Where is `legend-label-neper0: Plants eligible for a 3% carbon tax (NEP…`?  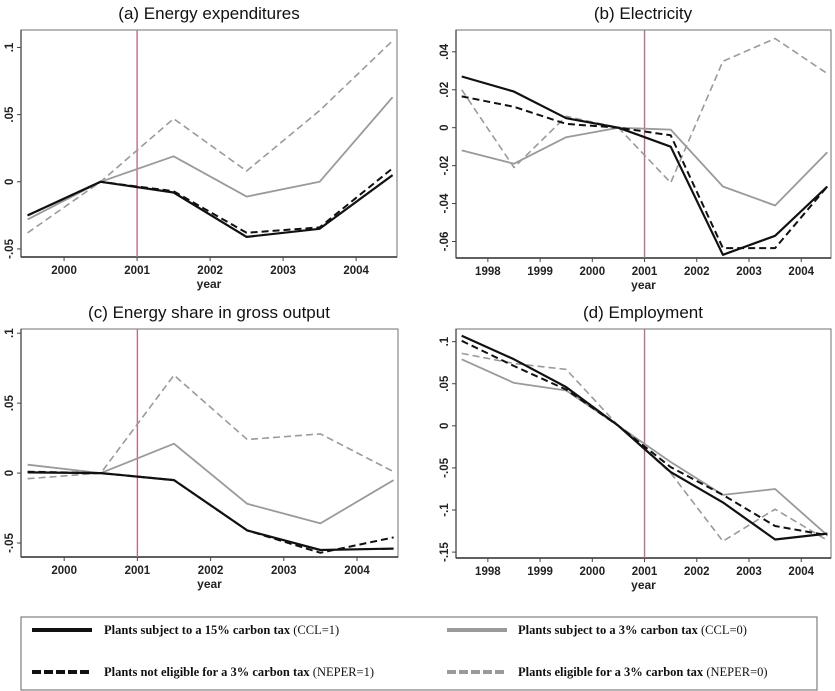
legend-label-neper0: Plants eligible for a 3% carbon tax (NEP… is located at coordinates (643, 672).